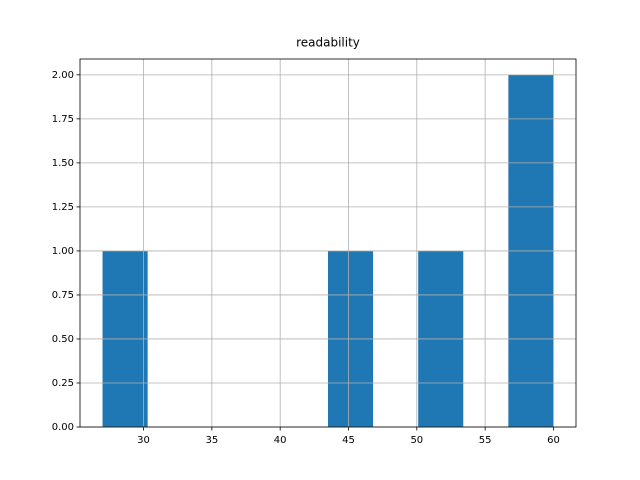  What do you see at coordinates (63, 163) in the screenshot?
I see `y-tick-label: 1.50` at bounding box center [63, 163].